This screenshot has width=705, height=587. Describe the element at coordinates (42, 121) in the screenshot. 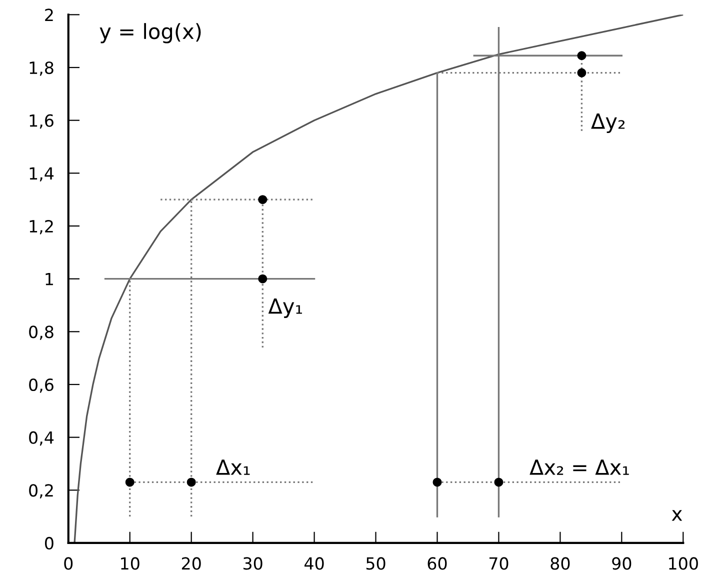

I see `y-tick-label: 1,6` at that location.